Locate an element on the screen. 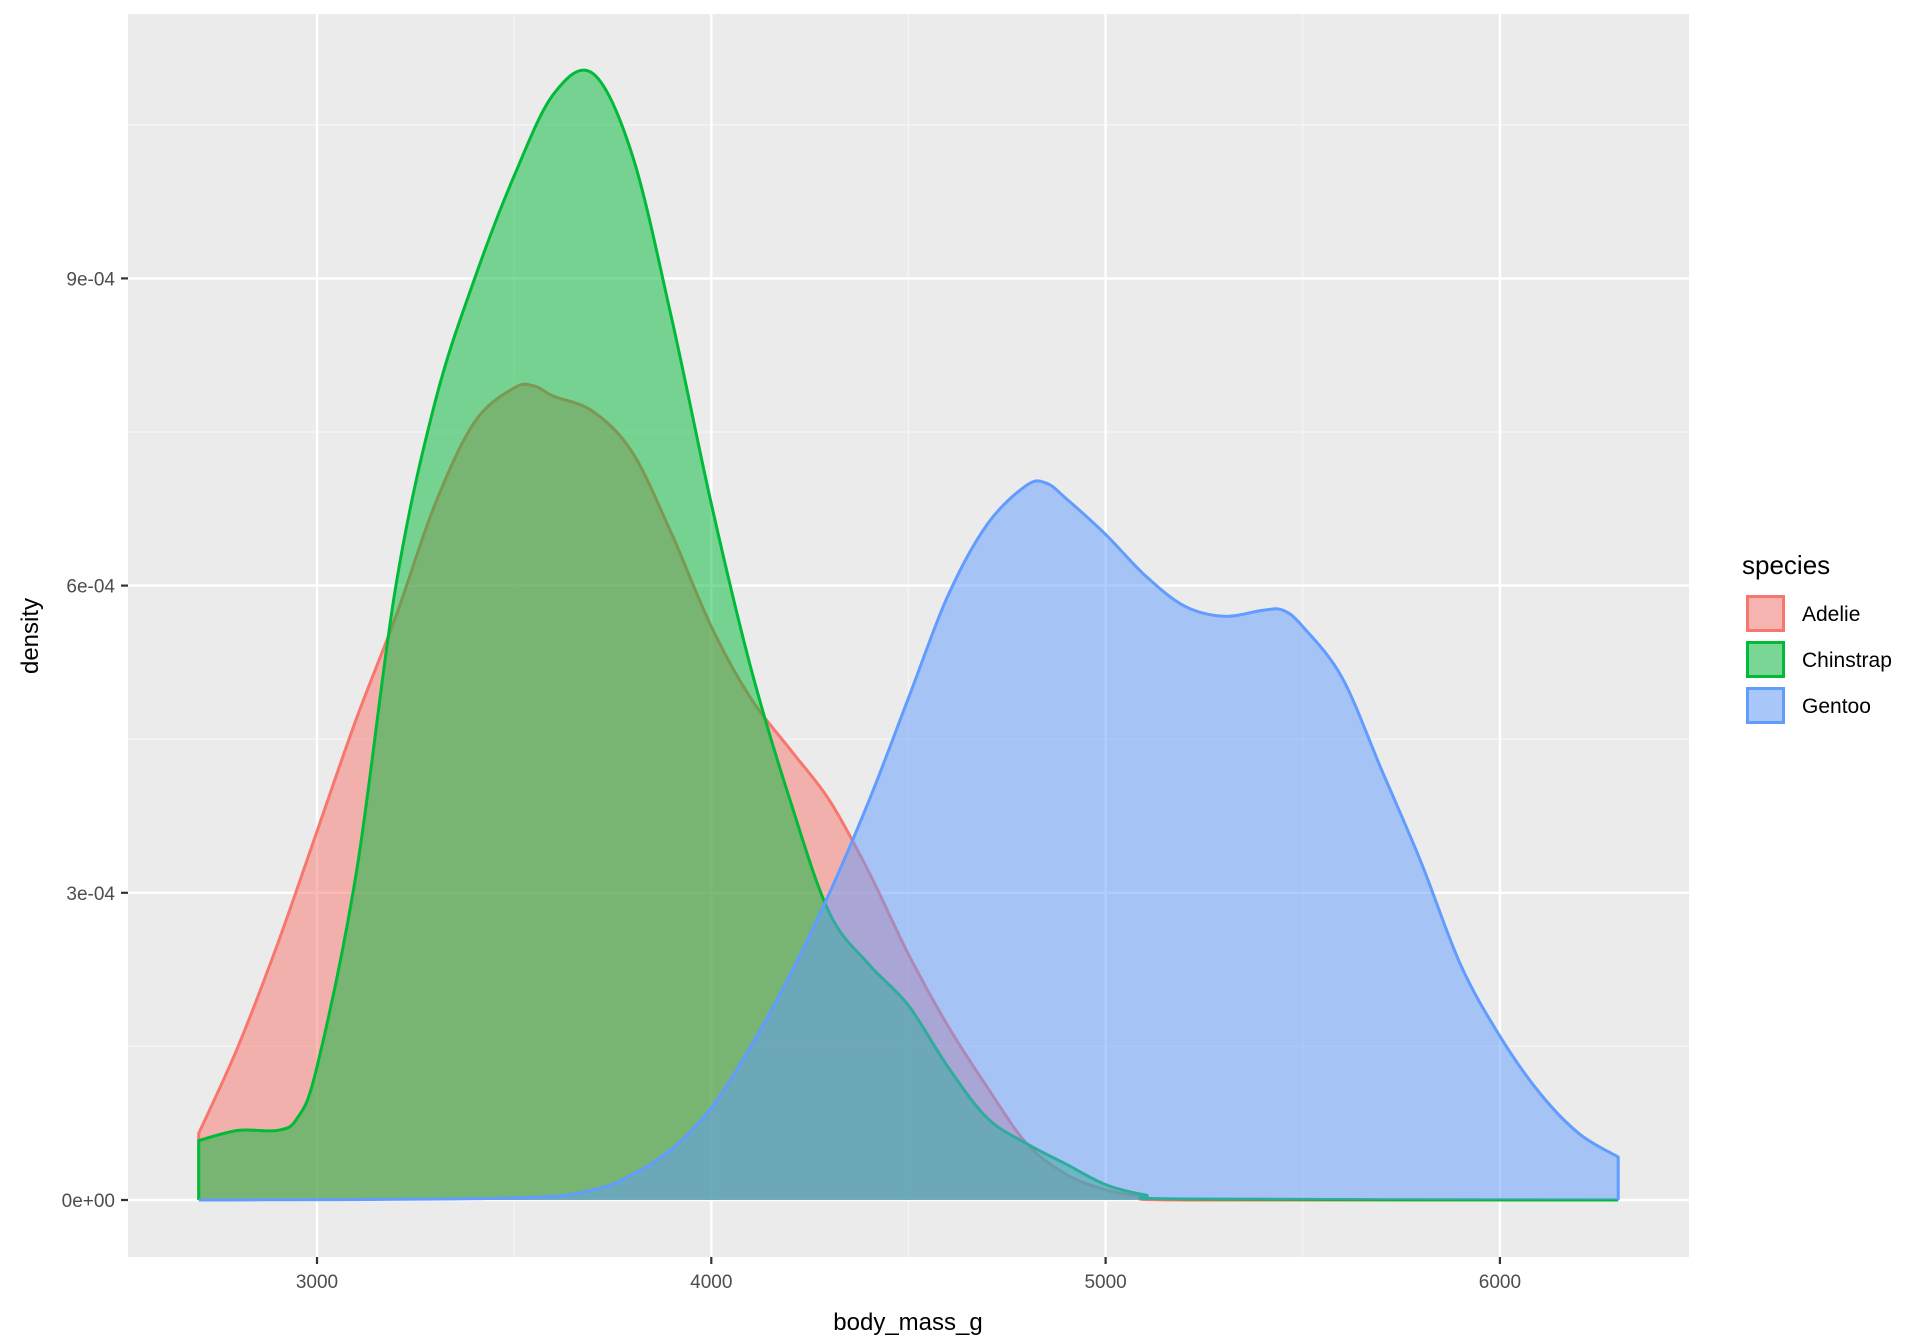  legend-label-adelie: Adelie is located at coordinates (1831, 614).